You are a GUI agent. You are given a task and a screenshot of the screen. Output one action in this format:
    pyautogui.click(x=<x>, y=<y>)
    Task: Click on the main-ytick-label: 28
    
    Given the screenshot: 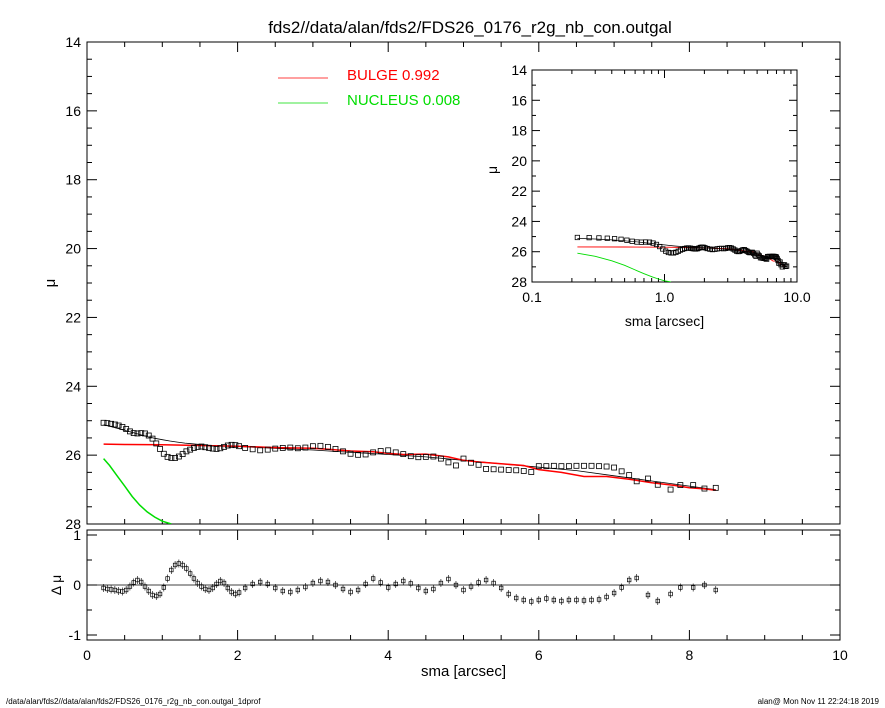 What is the action you would take?
    pyautogui.click(x=73, y=524)
    